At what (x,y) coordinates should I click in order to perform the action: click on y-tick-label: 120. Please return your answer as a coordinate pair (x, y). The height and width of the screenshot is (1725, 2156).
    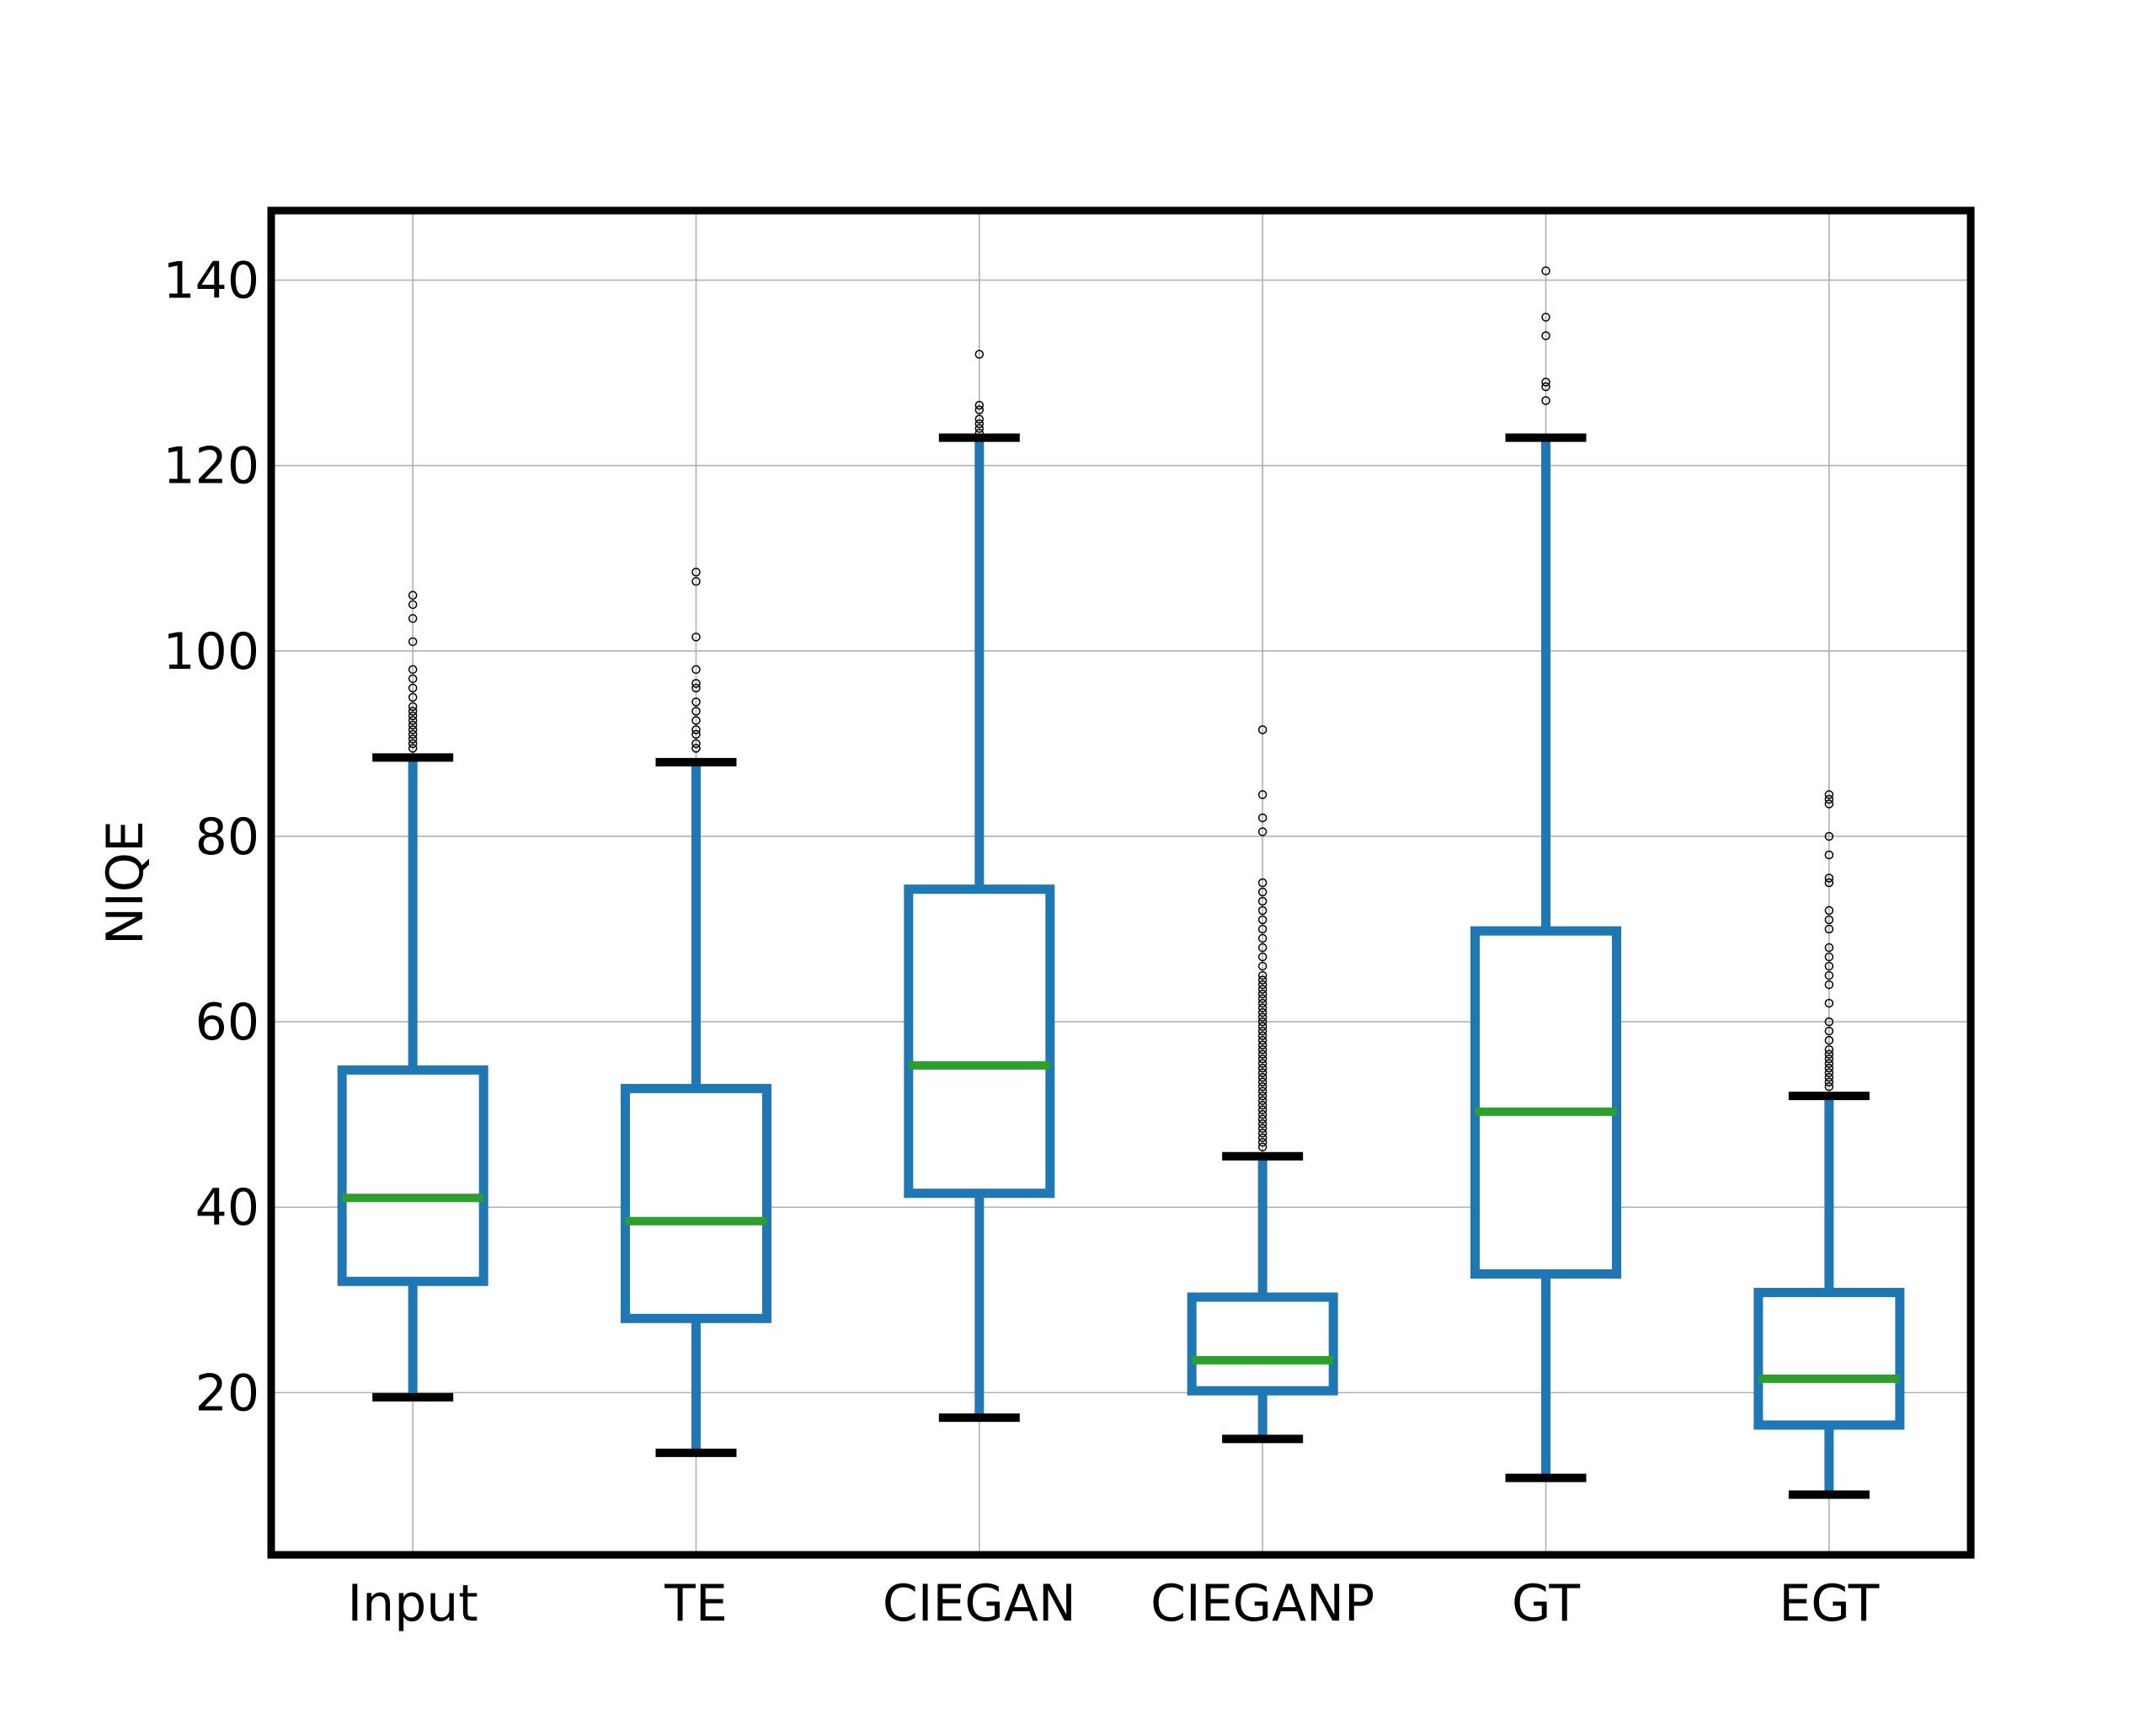
    Looking at the image, I should click on (211, 466).